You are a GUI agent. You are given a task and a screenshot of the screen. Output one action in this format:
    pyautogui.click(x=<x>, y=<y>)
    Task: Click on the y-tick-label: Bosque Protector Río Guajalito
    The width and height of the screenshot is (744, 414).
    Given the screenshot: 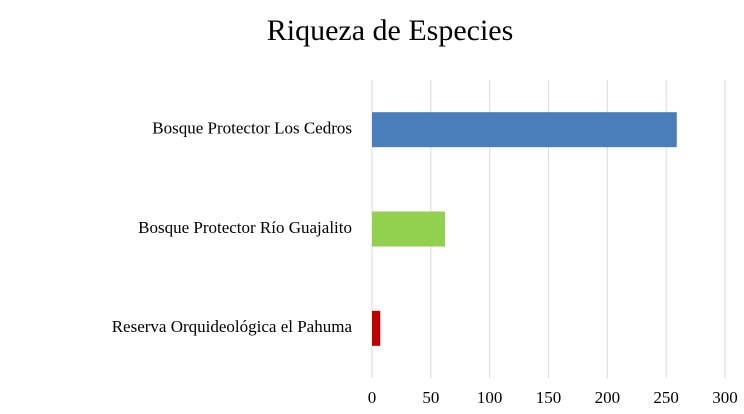 What is the action you would take?
    pyautogui.click(x=245, y=227)
    